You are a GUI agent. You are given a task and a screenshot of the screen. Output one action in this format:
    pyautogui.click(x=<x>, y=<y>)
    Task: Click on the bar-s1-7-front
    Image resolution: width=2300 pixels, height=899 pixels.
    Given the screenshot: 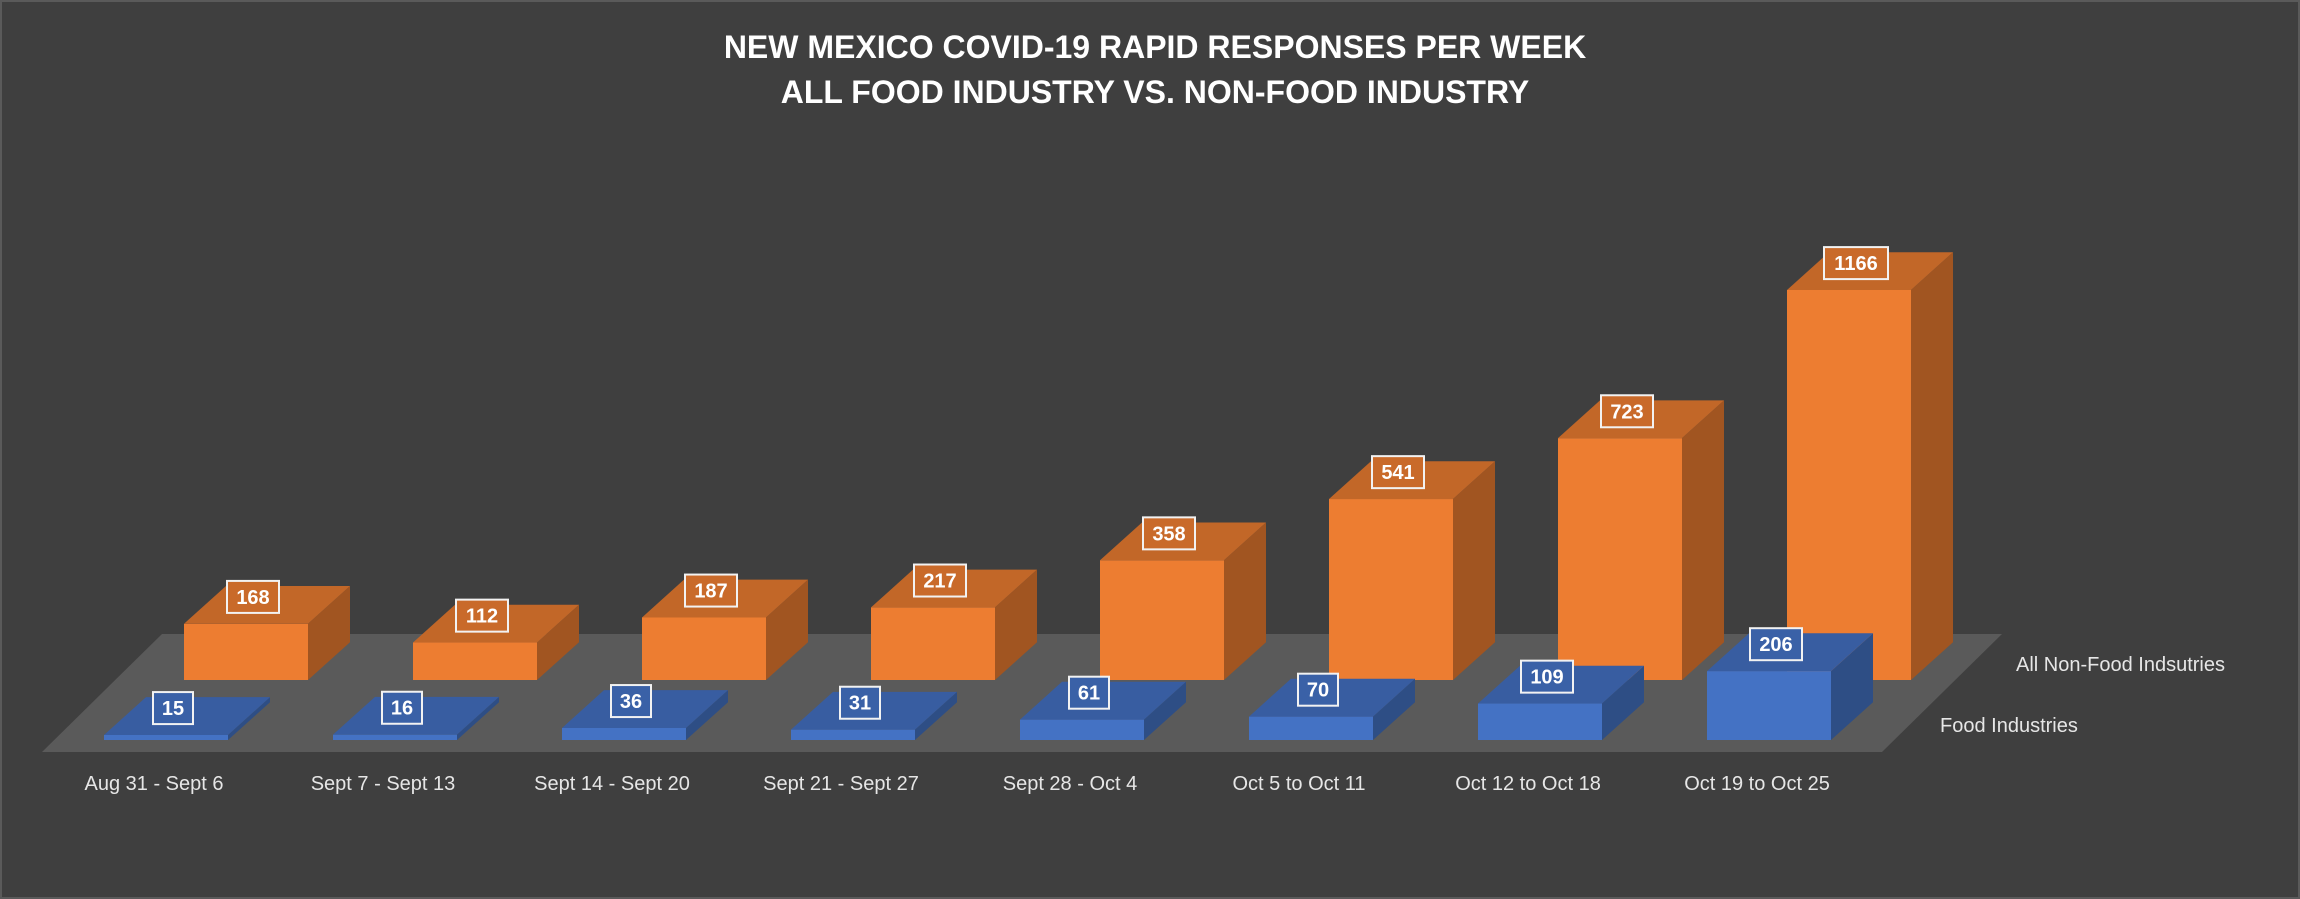 What is the action you would take?
    pyautogui.click(x=1849, y=485)
    